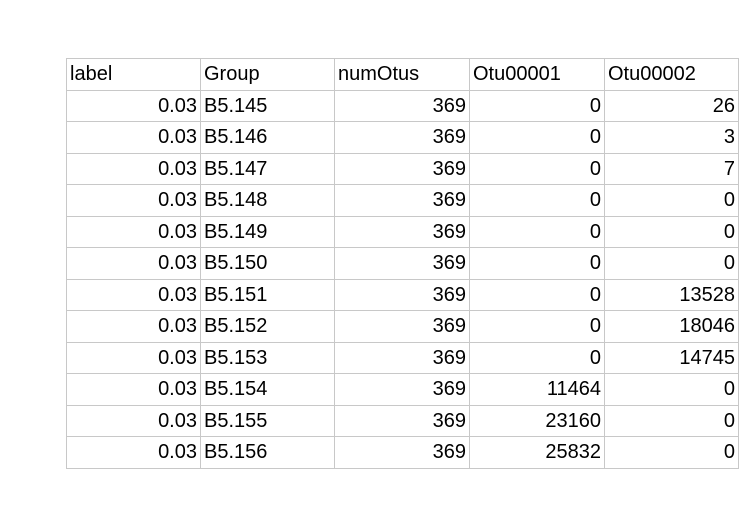 The image size is (740, 518). I want to click on table-row: 0.03 B5.152 369 0 18046, so click(402, 326).